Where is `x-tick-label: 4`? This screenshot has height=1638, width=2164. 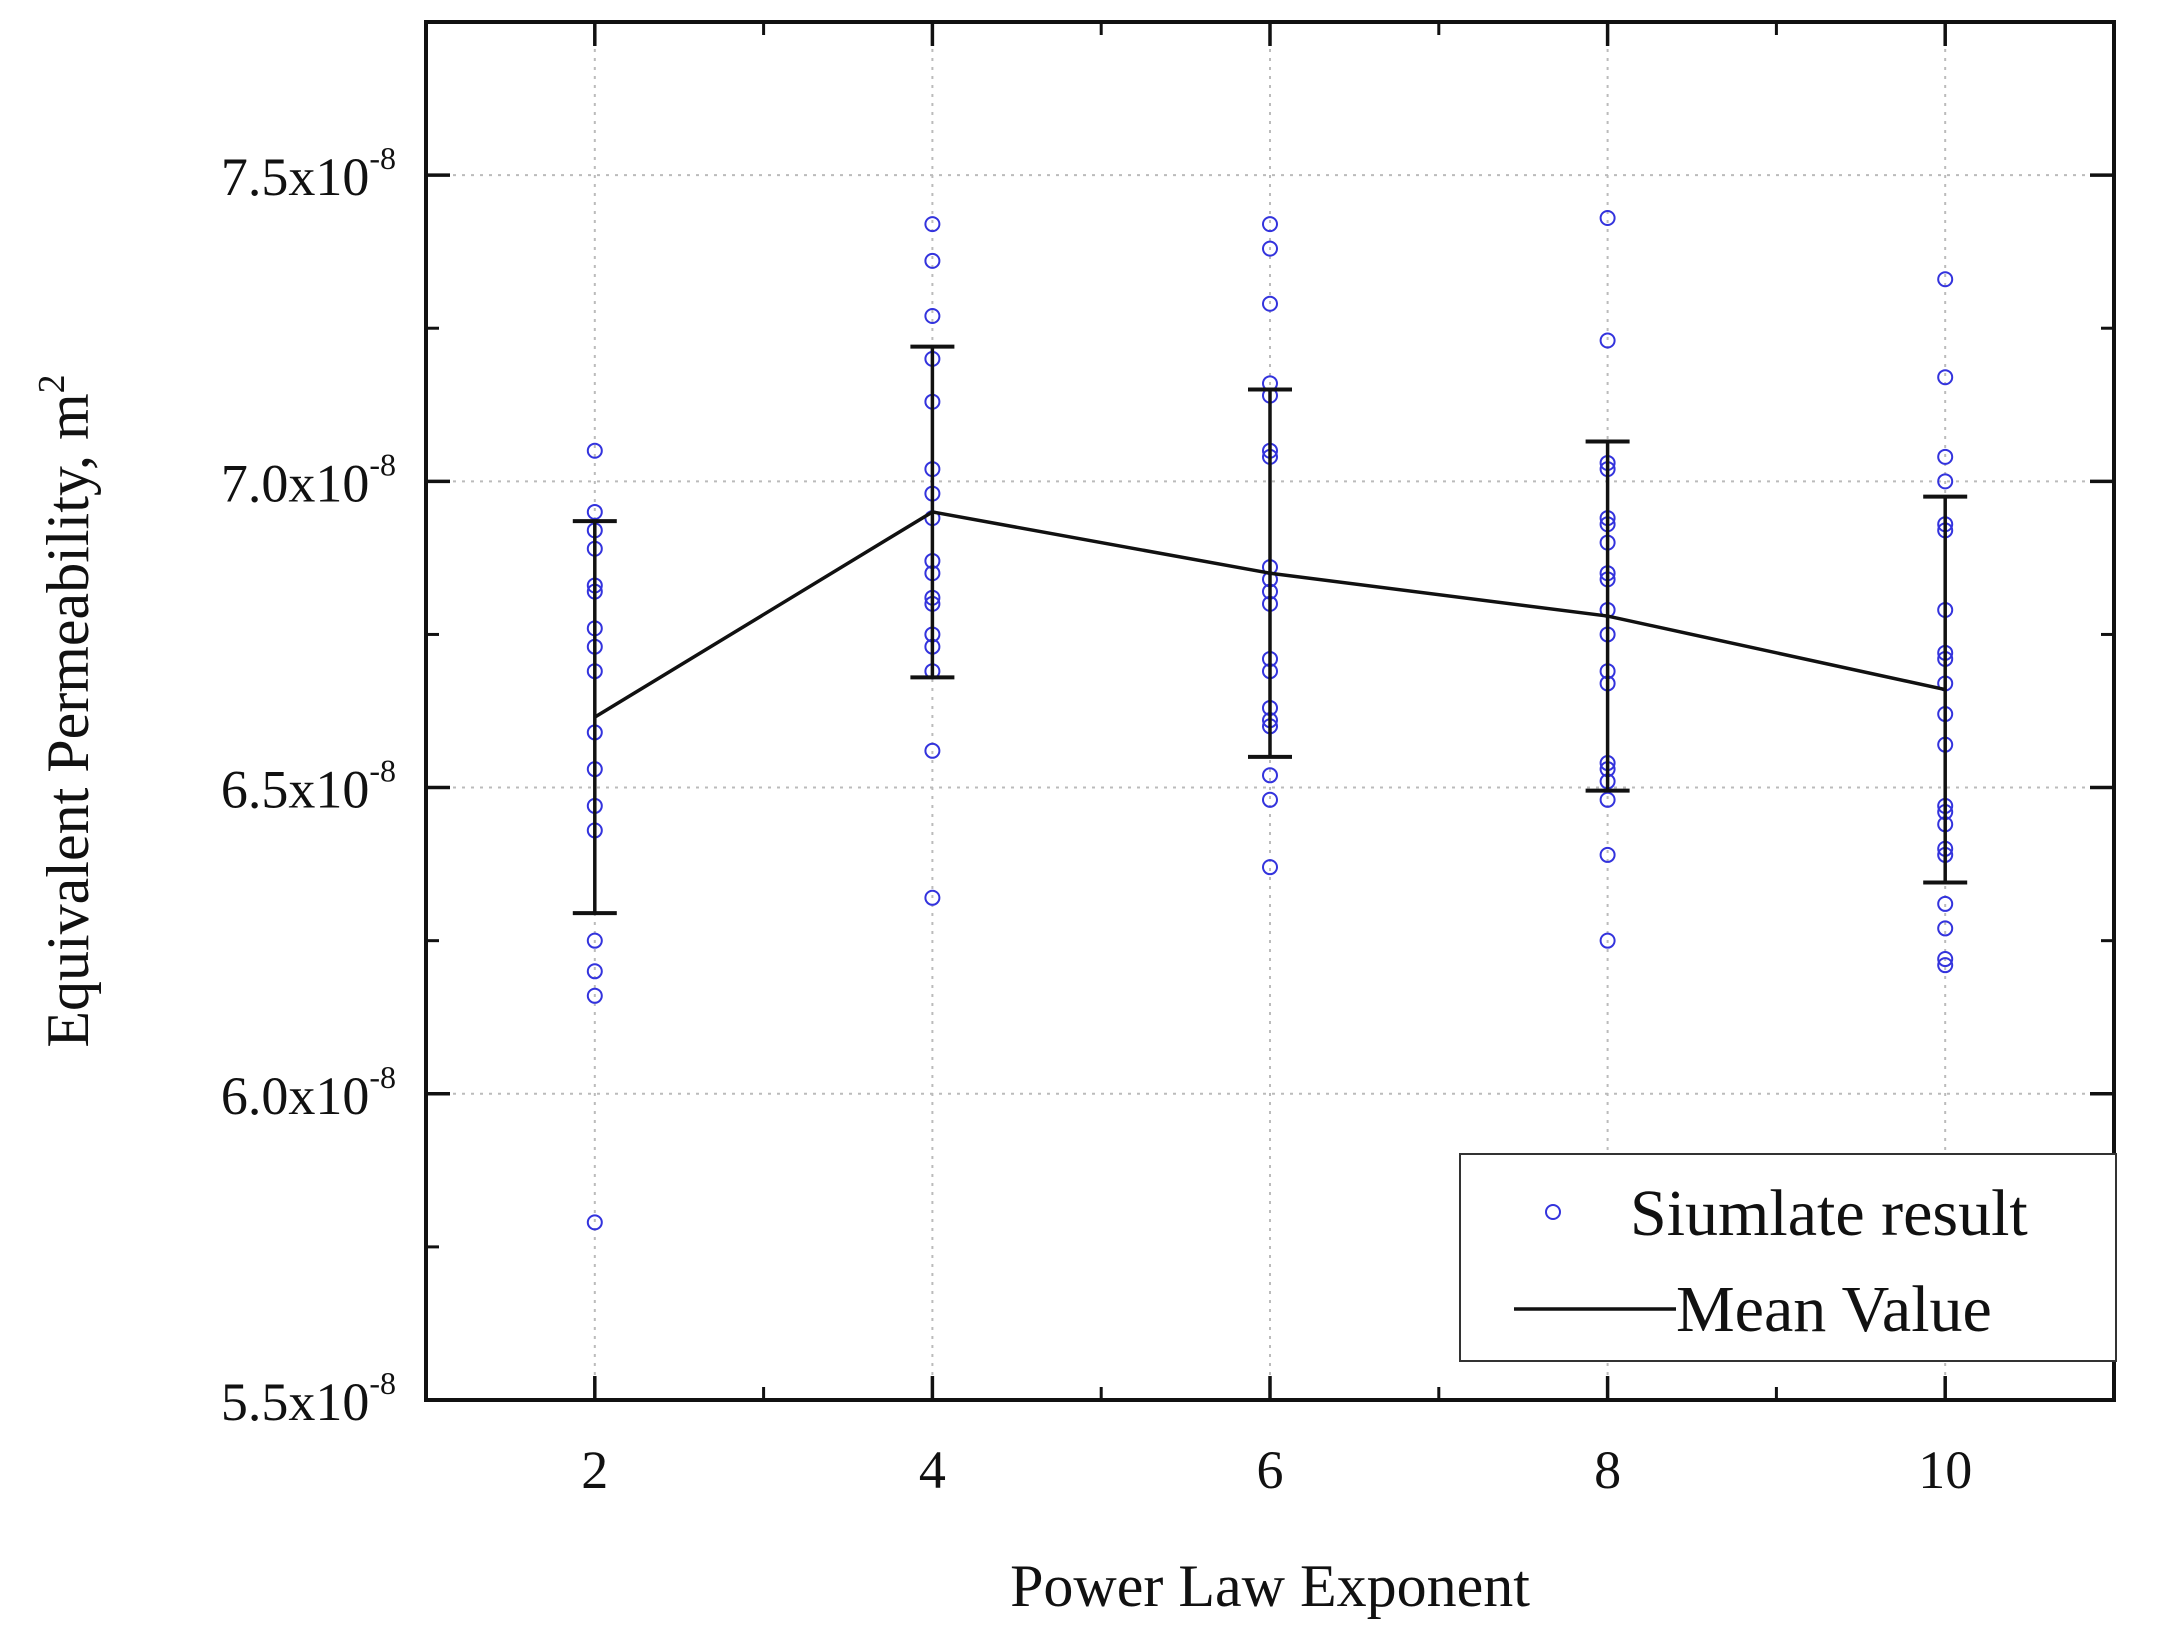
x-tick-label: 4 is located at coordinates (932, 1470).